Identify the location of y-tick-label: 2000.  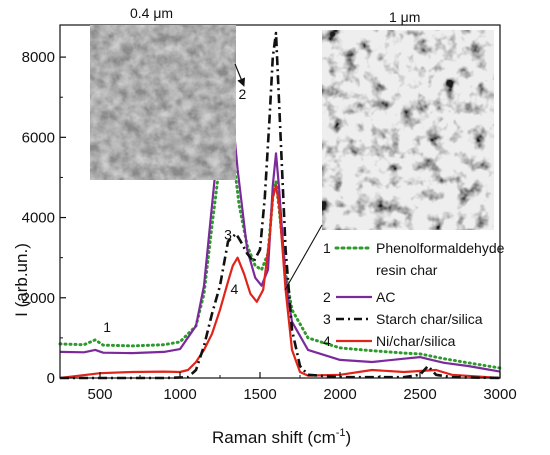
(38, 298).